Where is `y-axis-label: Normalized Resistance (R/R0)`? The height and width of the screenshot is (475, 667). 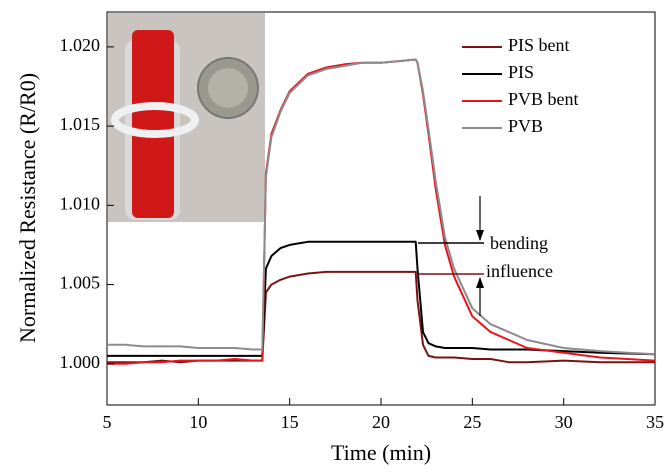
y-axis-label: Normalized Resistance (R/R0) is located at coordinates (27, 208).